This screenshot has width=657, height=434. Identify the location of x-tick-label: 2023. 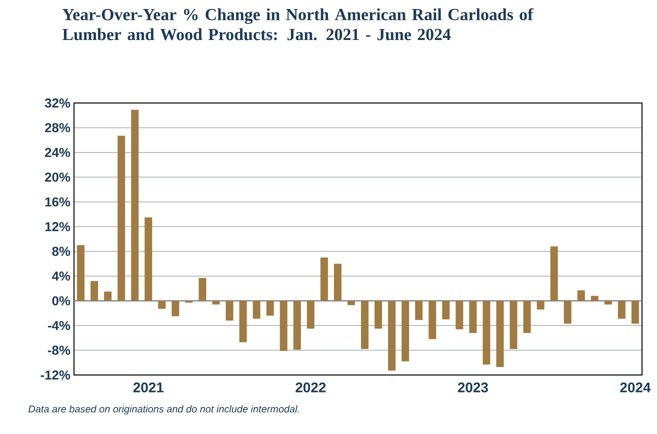
(473, 387).